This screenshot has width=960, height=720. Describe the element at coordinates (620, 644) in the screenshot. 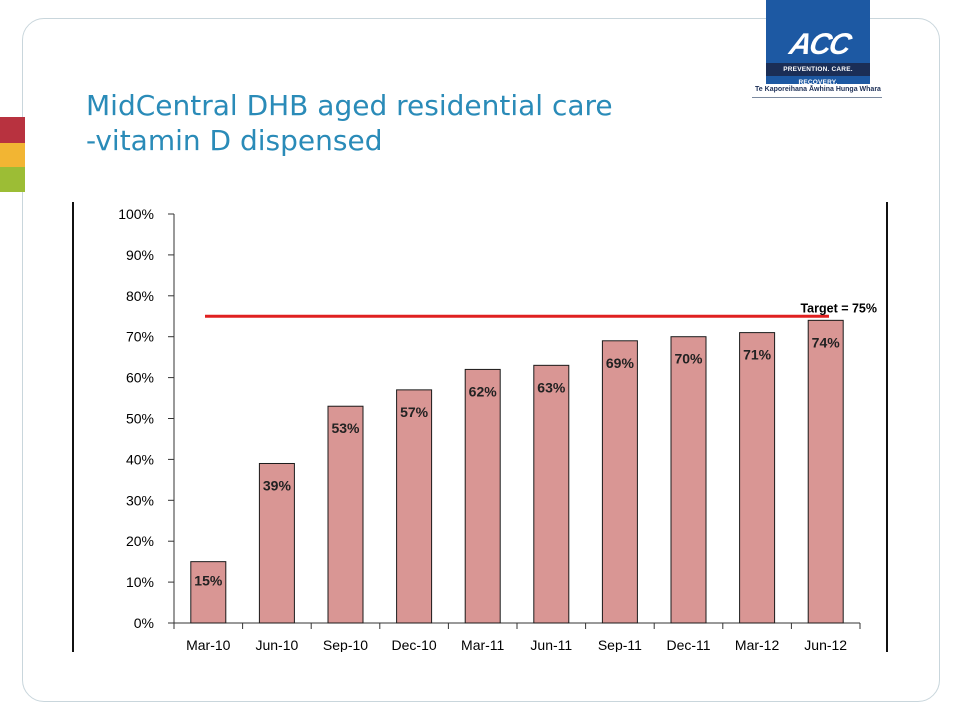

I see `x-tick-label: Sep-11` at that location.